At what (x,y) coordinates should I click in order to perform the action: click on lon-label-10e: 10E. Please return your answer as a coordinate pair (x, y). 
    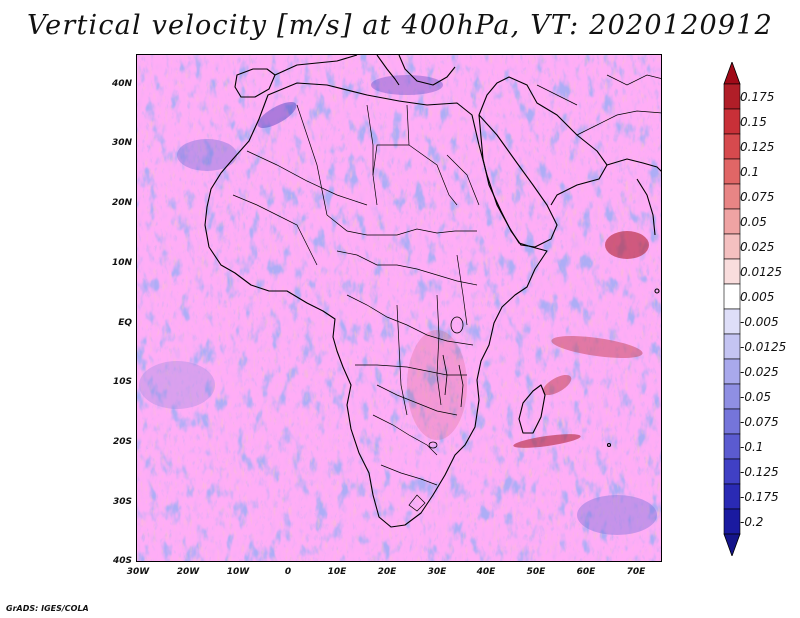
    Looking at the image, I should click on (337, 572).